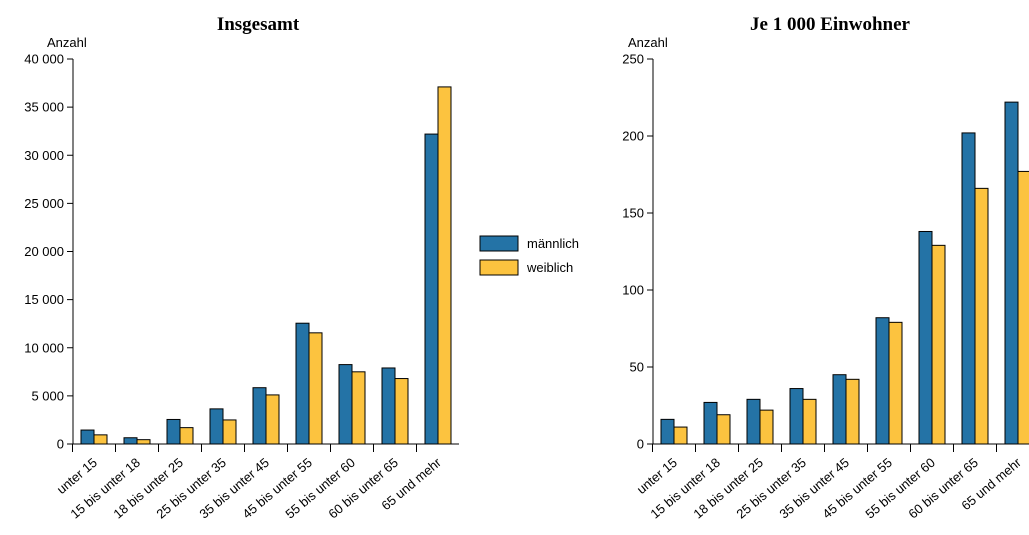  What do you see at coordinates (47, 395) in the screenshot?
I see `y-tick-label: 5 000` at bounding box center [47, 395].